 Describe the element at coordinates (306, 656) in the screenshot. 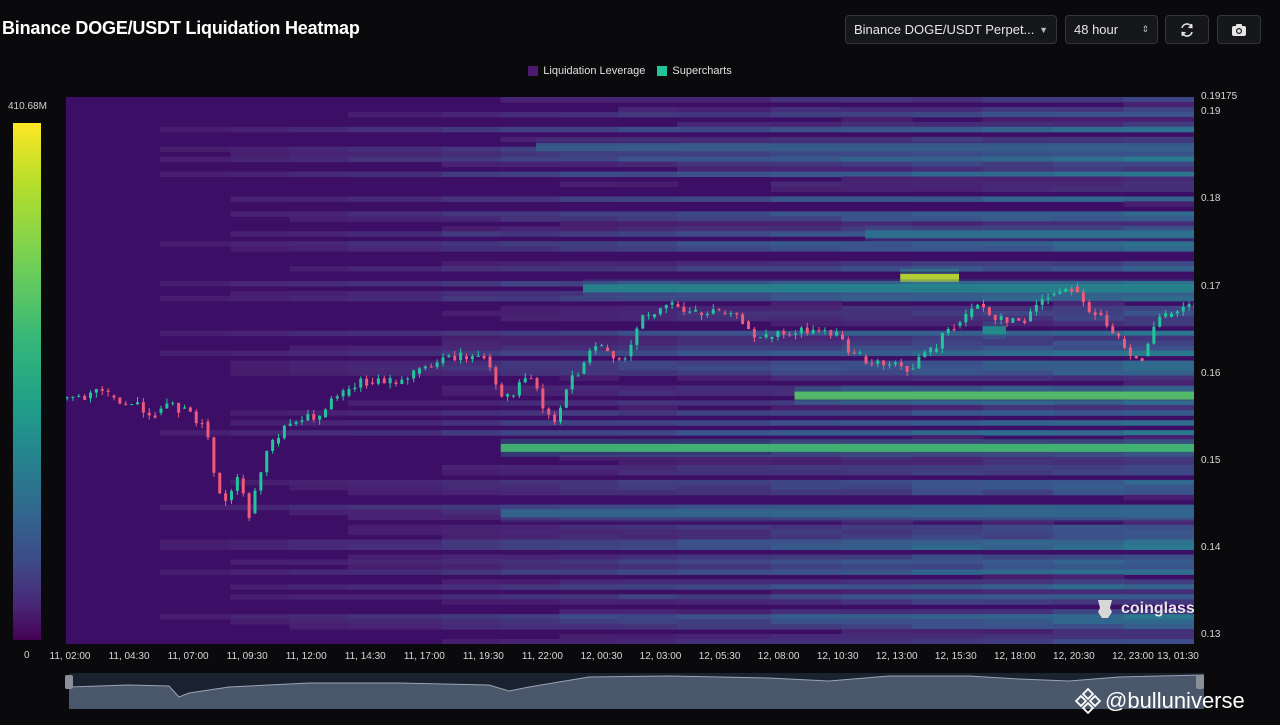

I see `x-tick-label: 11, 12:00` at that location.